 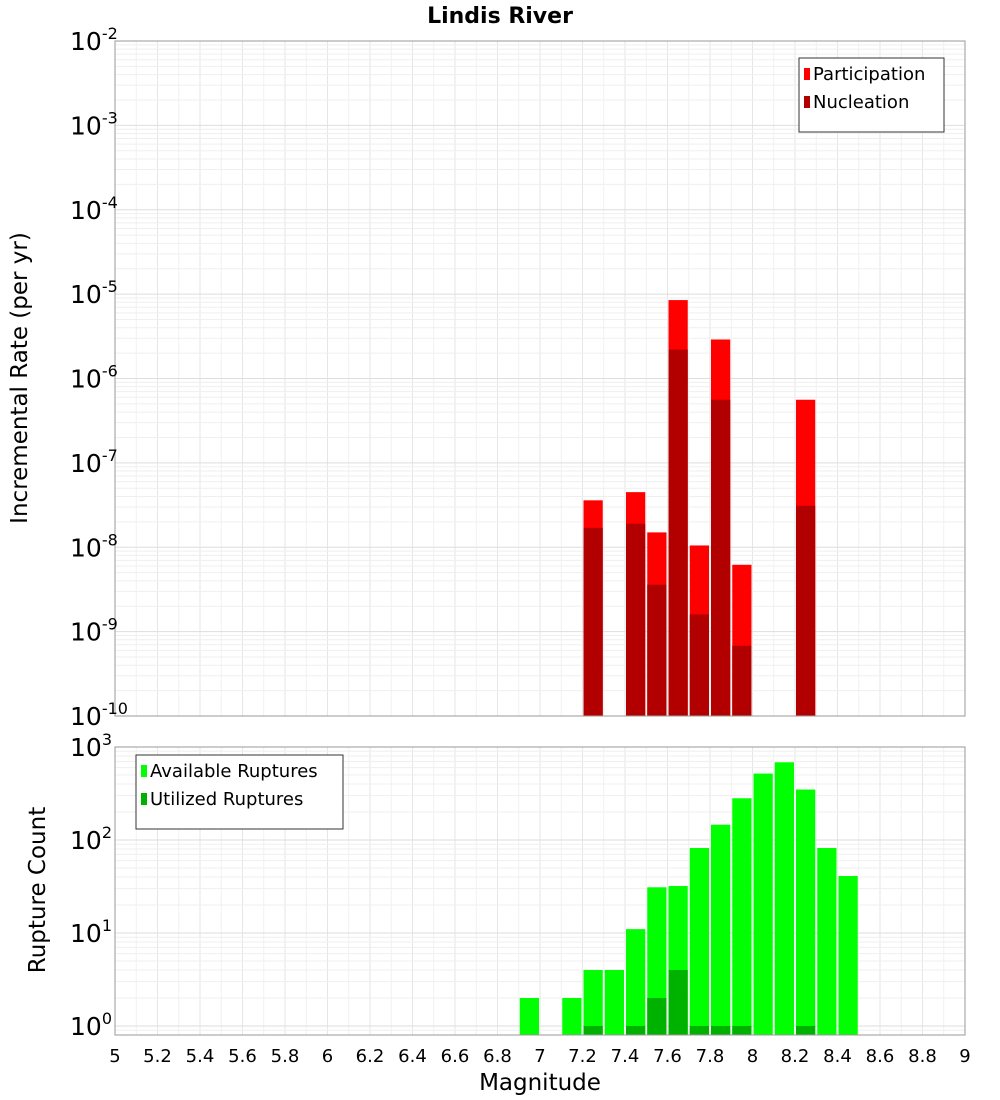 What do you see at coordinates (242, 1056) in the screenshot?
I see `count-x-tick-label: 5.6` at bounding box center [242, 1056].